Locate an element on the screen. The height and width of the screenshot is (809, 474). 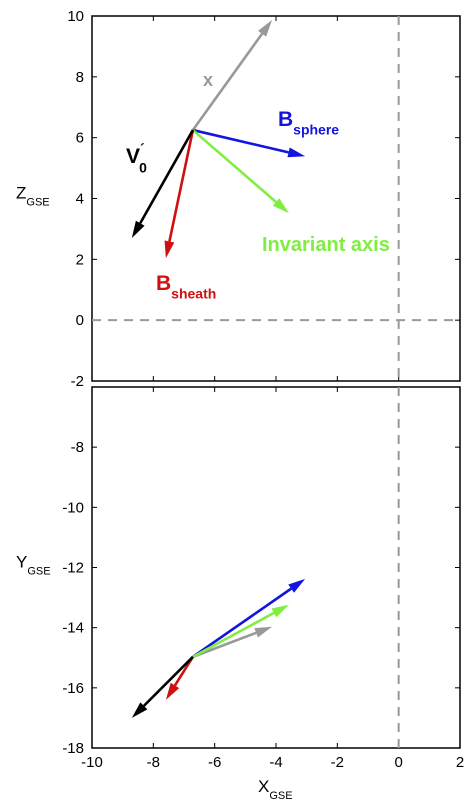
vector-label-sub: sheath is located at coordinates (193, 293).